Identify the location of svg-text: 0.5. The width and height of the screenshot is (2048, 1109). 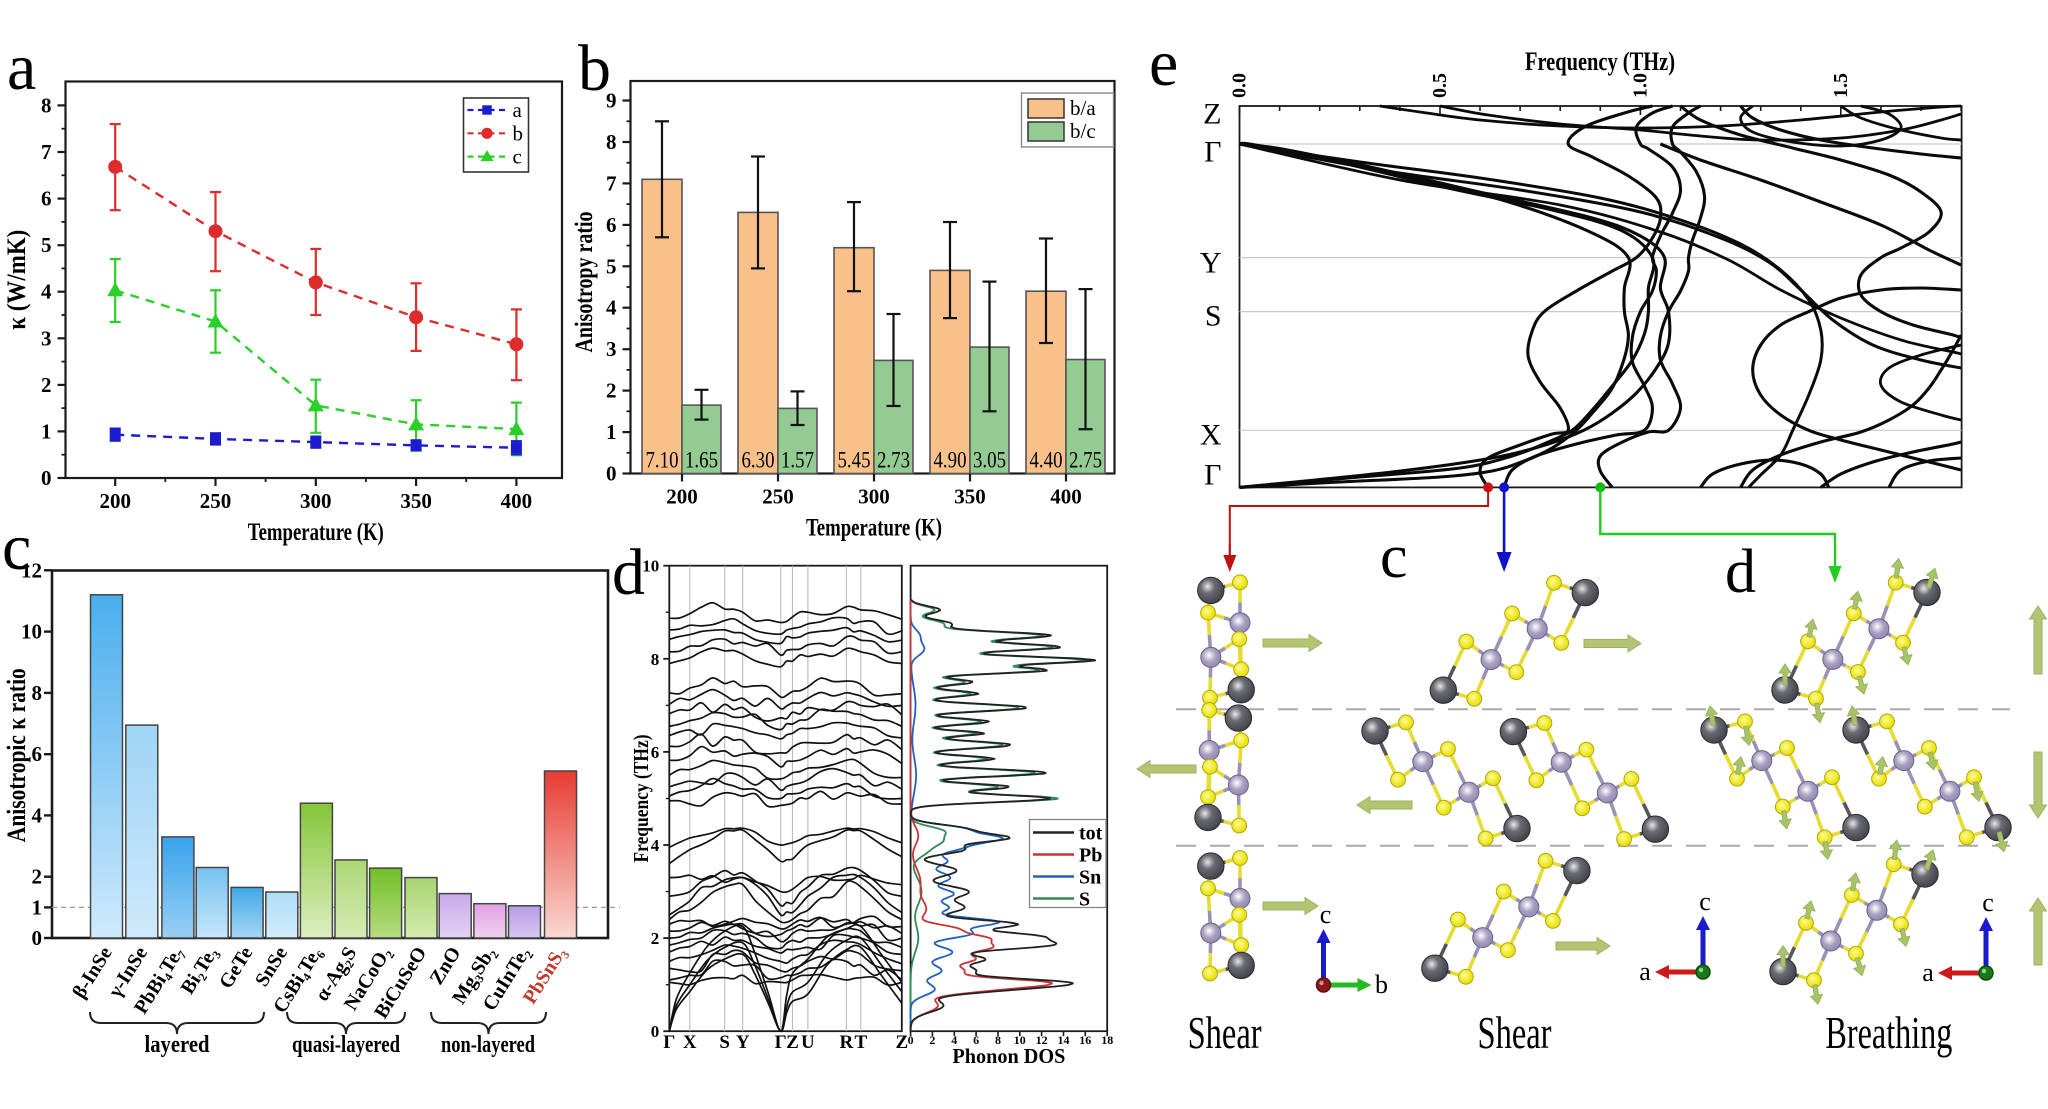
(1440, 85).